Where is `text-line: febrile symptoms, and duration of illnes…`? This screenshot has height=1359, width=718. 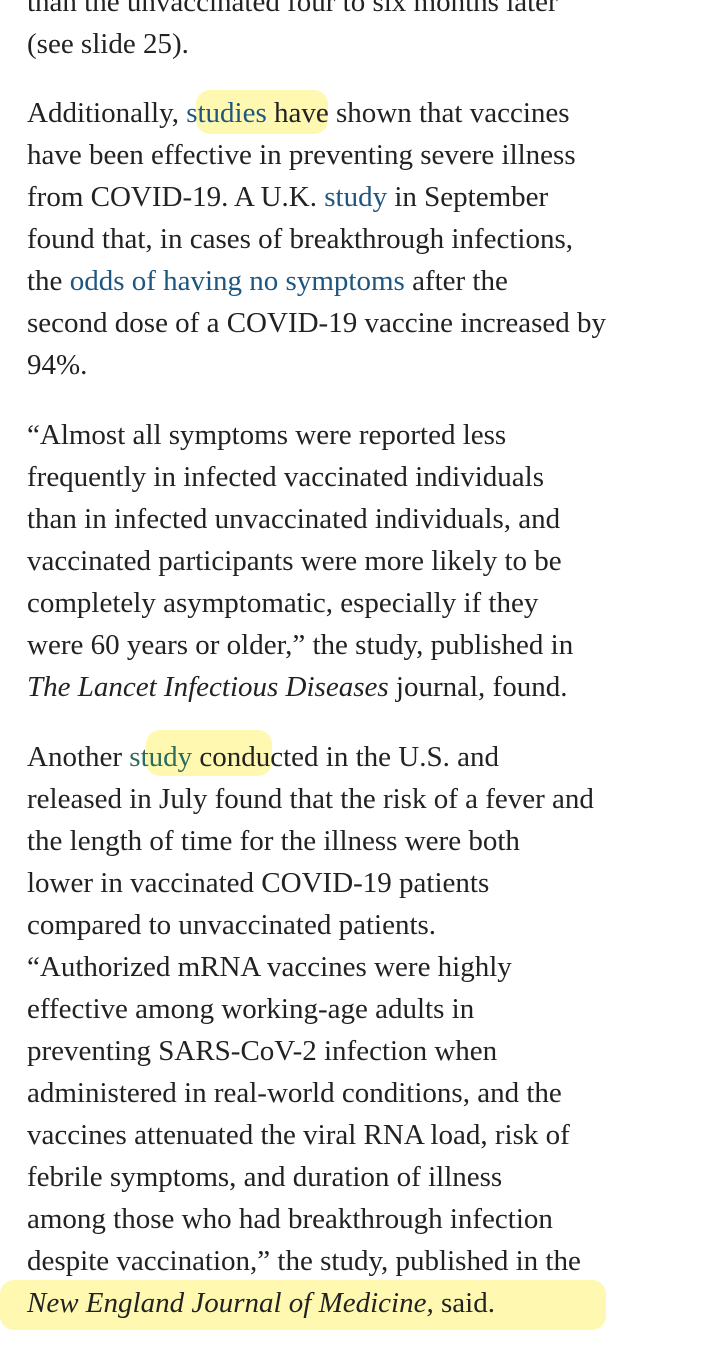
text-line: febrile symptoms, and duration of illnes… is located at coordinates (264, 1177).